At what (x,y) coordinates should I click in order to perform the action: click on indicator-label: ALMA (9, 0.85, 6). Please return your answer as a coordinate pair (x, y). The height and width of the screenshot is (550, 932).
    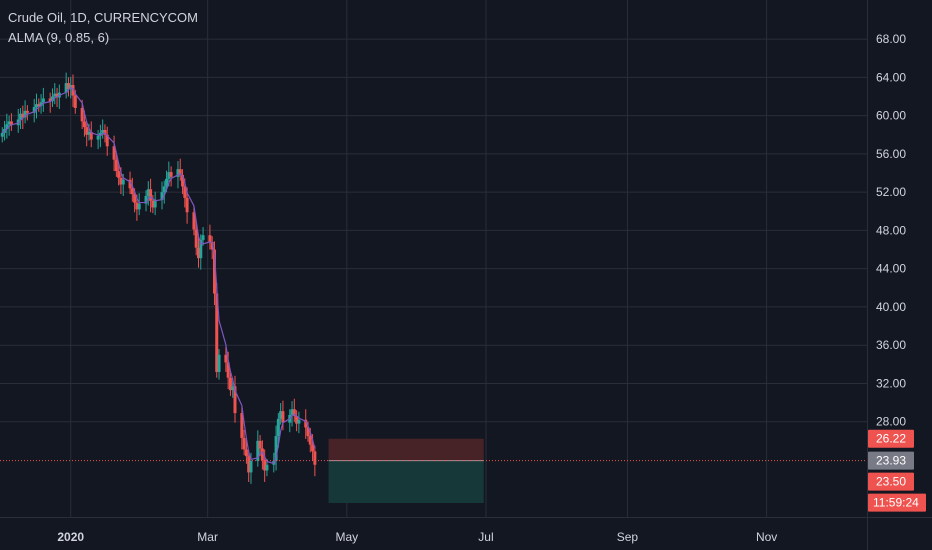
    Looking at the image, I should click on (59, 37).